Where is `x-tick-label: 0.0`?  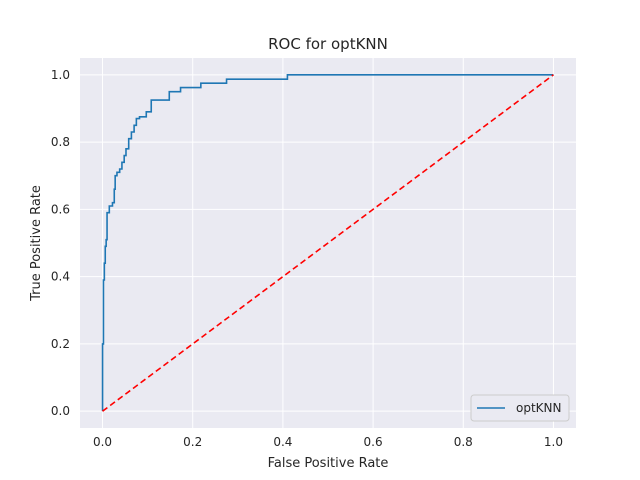
x-tick-label: 0.0 is located at coordinates (102, 442).